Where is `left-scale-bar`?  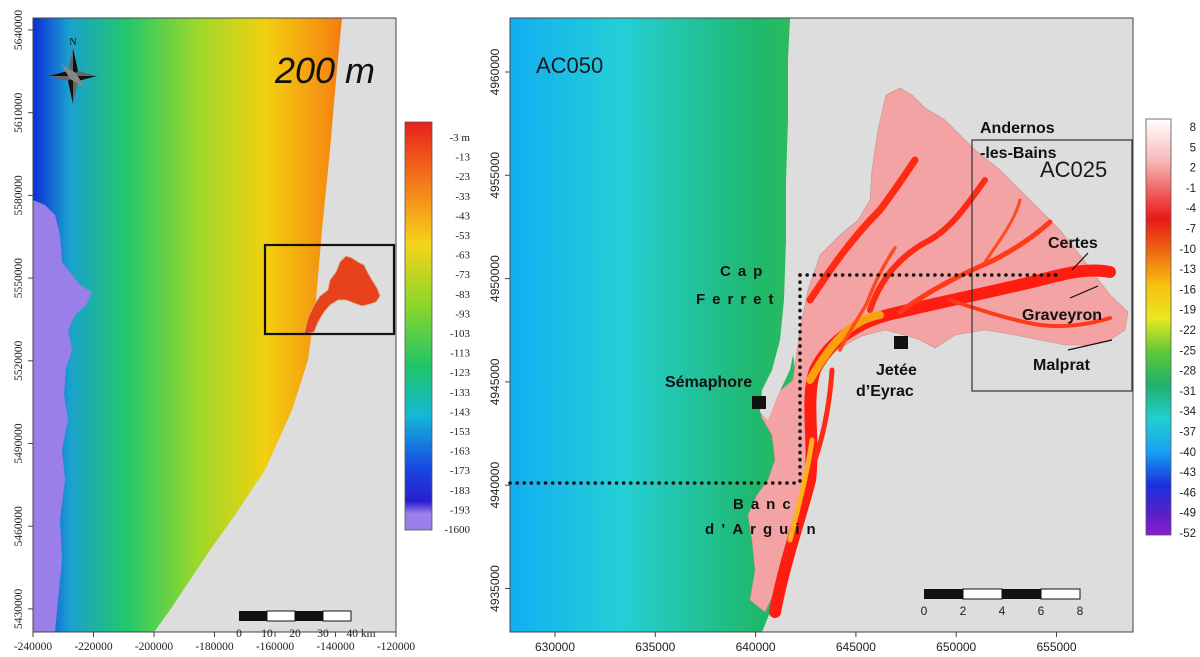 left-scale-bar is located at coordinates (295, 616).